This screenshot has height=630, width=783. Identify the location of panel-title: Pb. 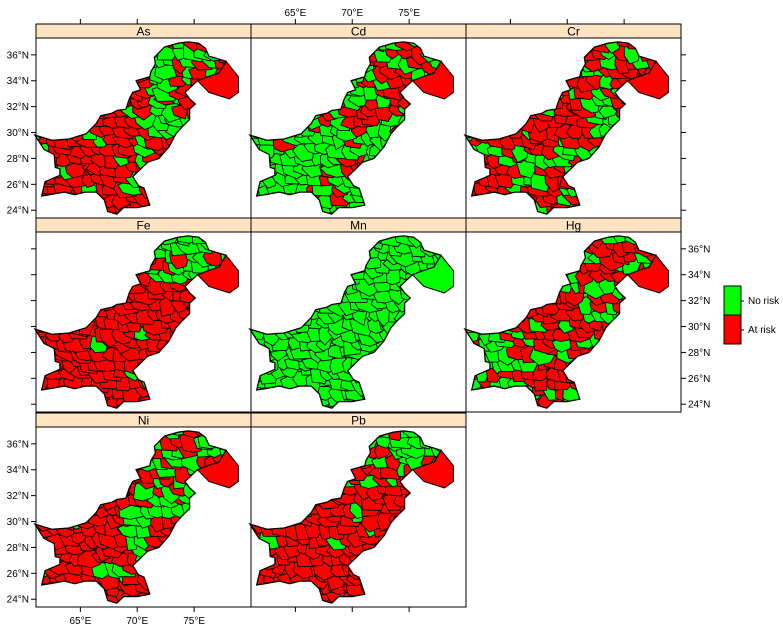
(358, 421).